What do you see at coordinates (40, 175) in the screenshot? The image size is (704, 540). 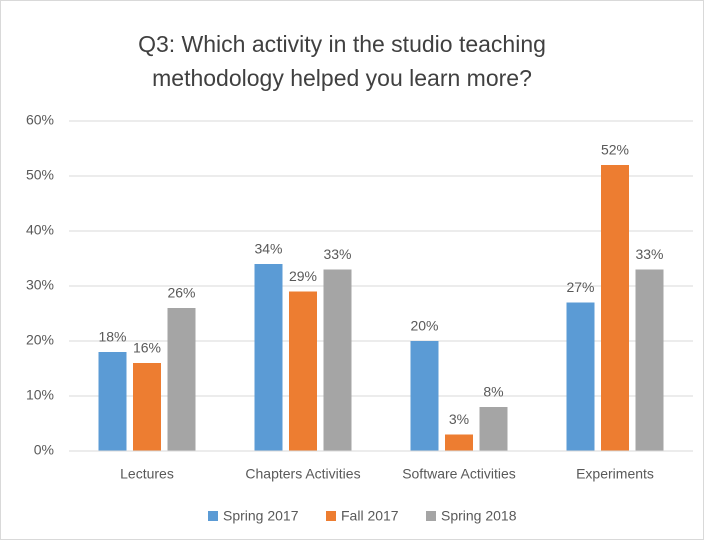 I see `y-tick-label: 50%` at bounding box center [40, 175].